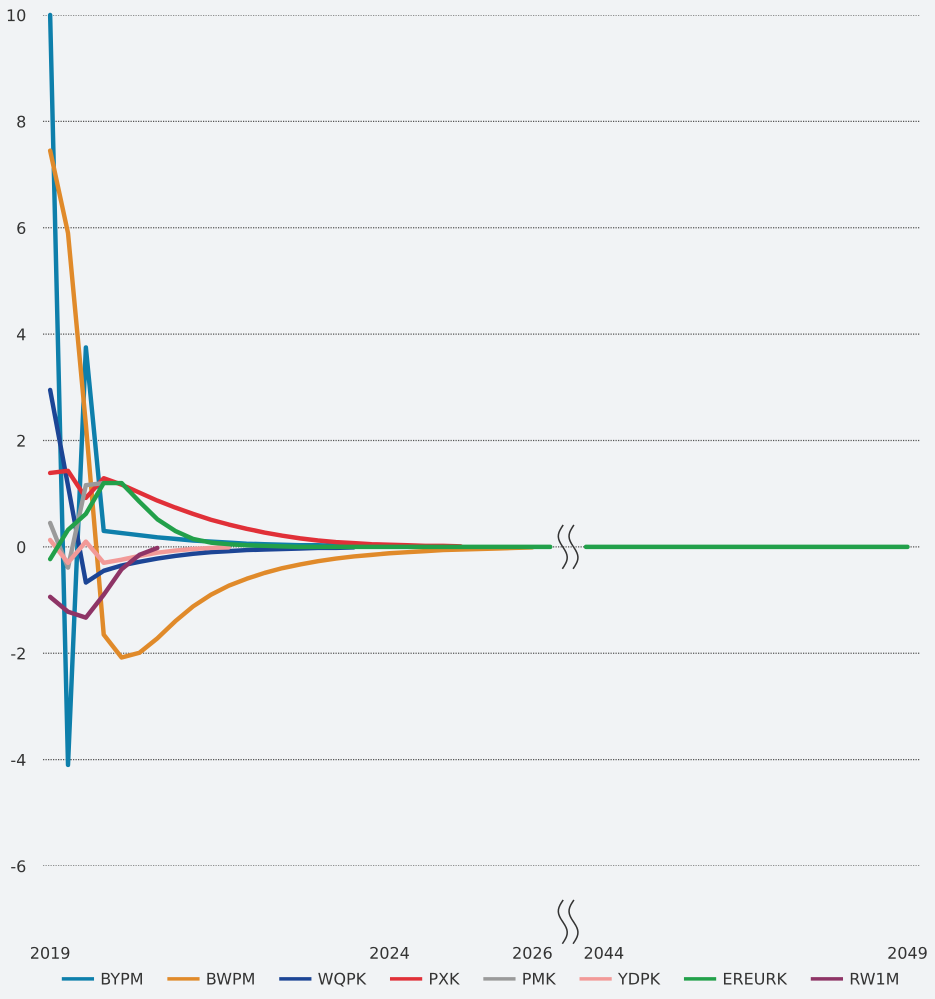  I want to click on legend-label: EREURK, so click(756, 978).